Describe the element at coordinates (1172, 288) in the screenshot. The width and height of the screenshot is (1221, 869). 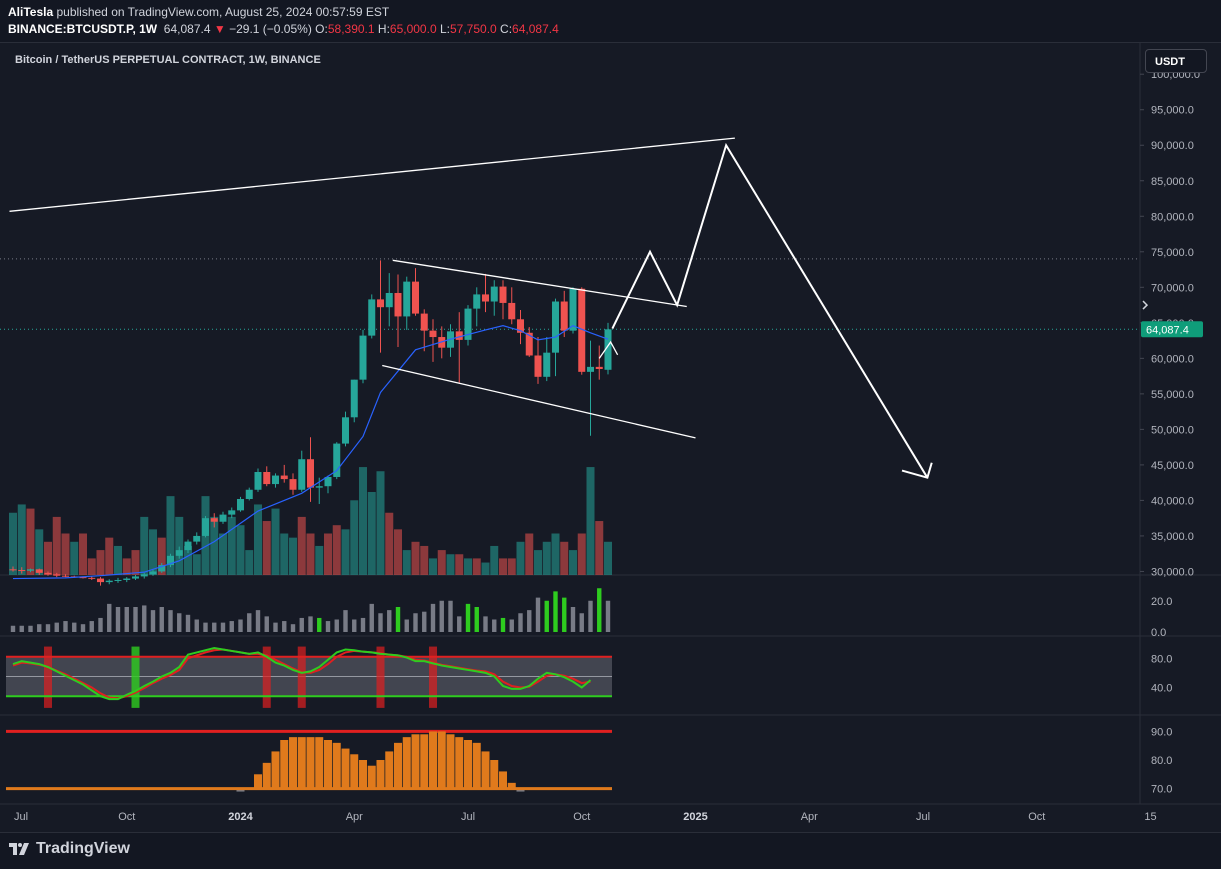
I see `price-tick-label: 70,000.0` at that location.